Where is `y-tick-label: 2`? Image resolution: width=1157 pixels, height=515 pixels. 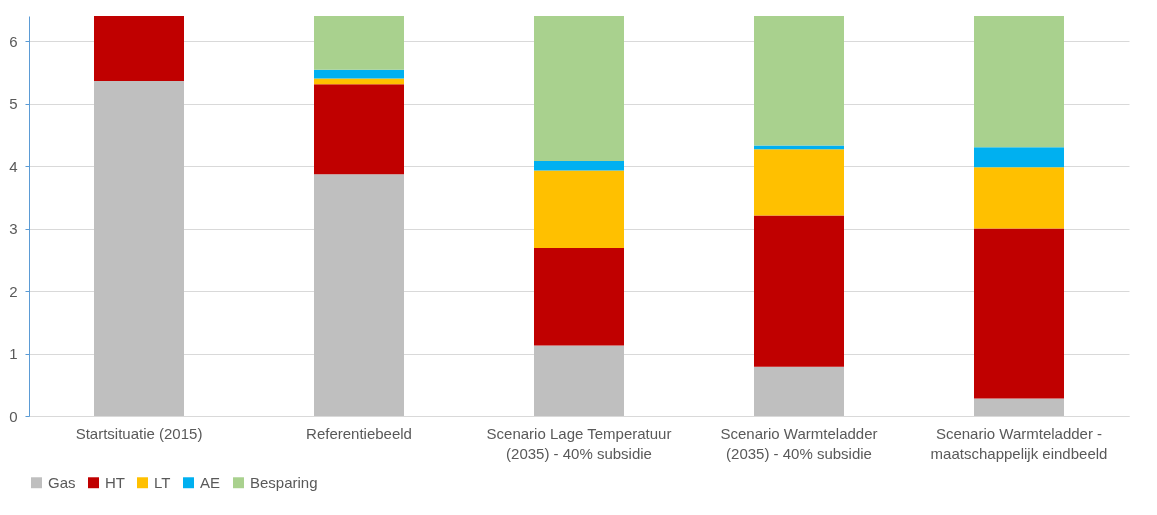
y-tick-label: 2 is located at coordinates (13, 291).